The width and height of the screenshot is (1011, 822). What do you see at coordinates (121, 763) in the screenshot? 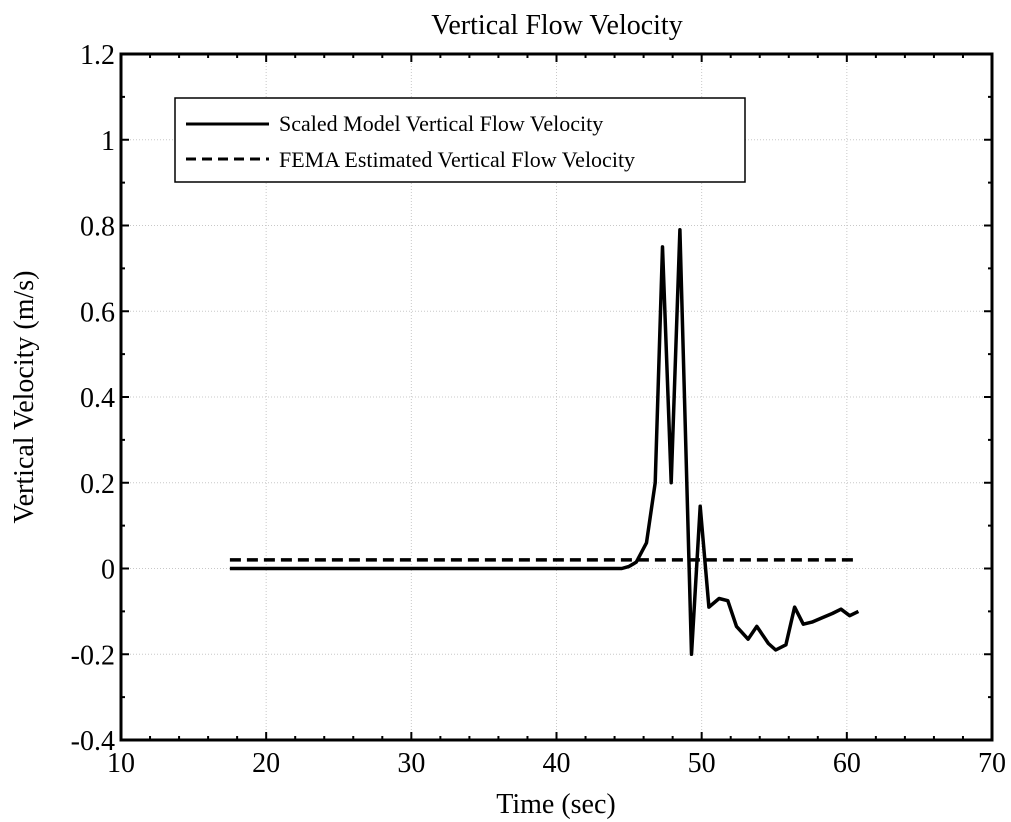
I see `x-tick-label: 10` at bounding box center [121, 763].